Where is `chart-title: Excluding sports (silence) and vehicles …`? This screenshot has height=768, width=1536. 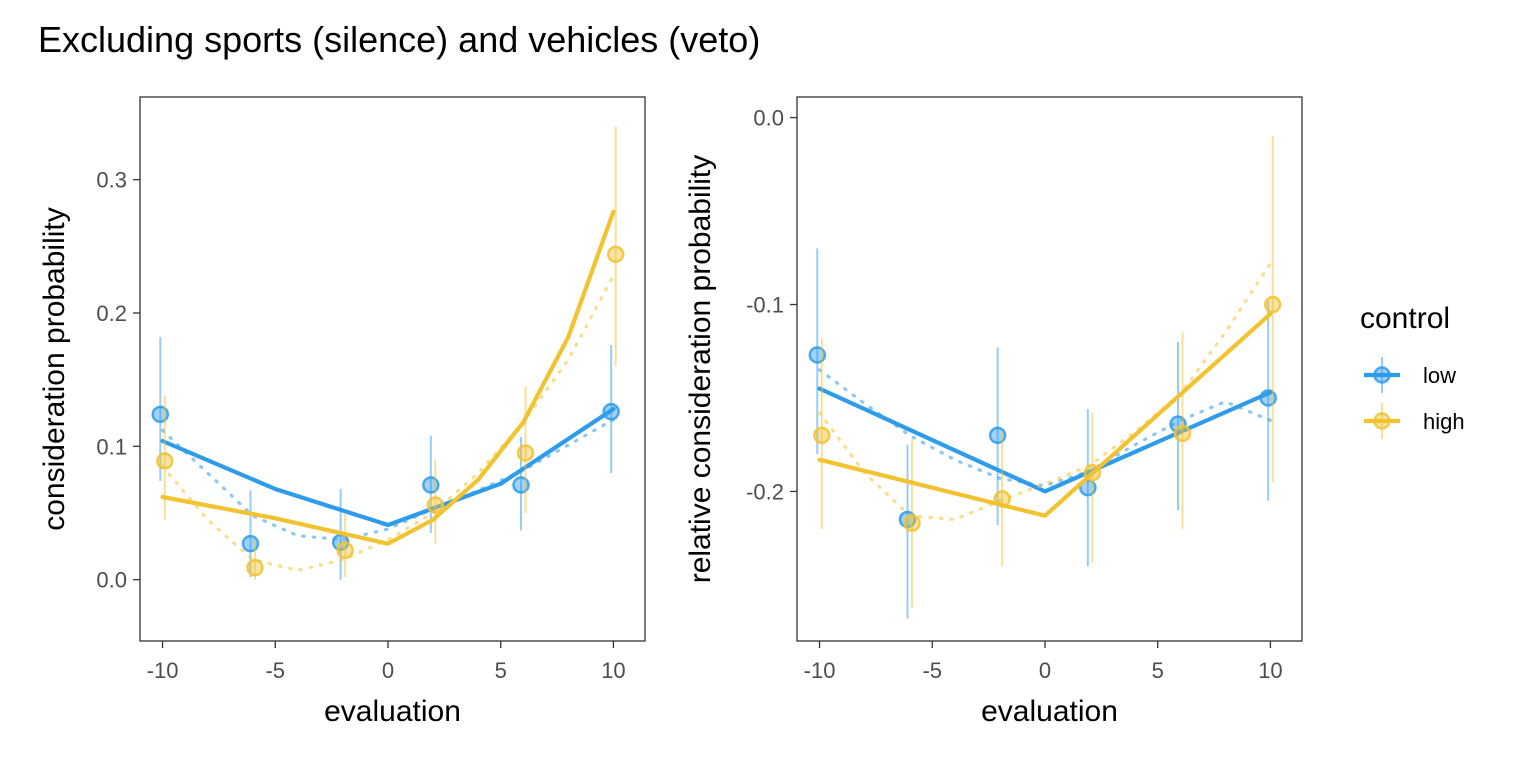
chart-title: Excluding sports (silence) and vehicles … is located at coordinates (399, 39).